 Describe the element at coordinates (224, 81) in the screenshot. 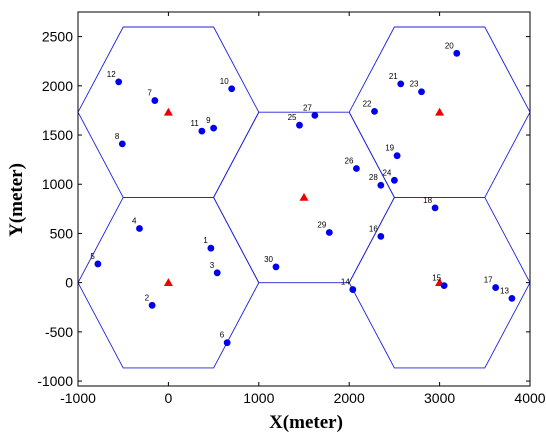

I see `user-label: 10` at that location.